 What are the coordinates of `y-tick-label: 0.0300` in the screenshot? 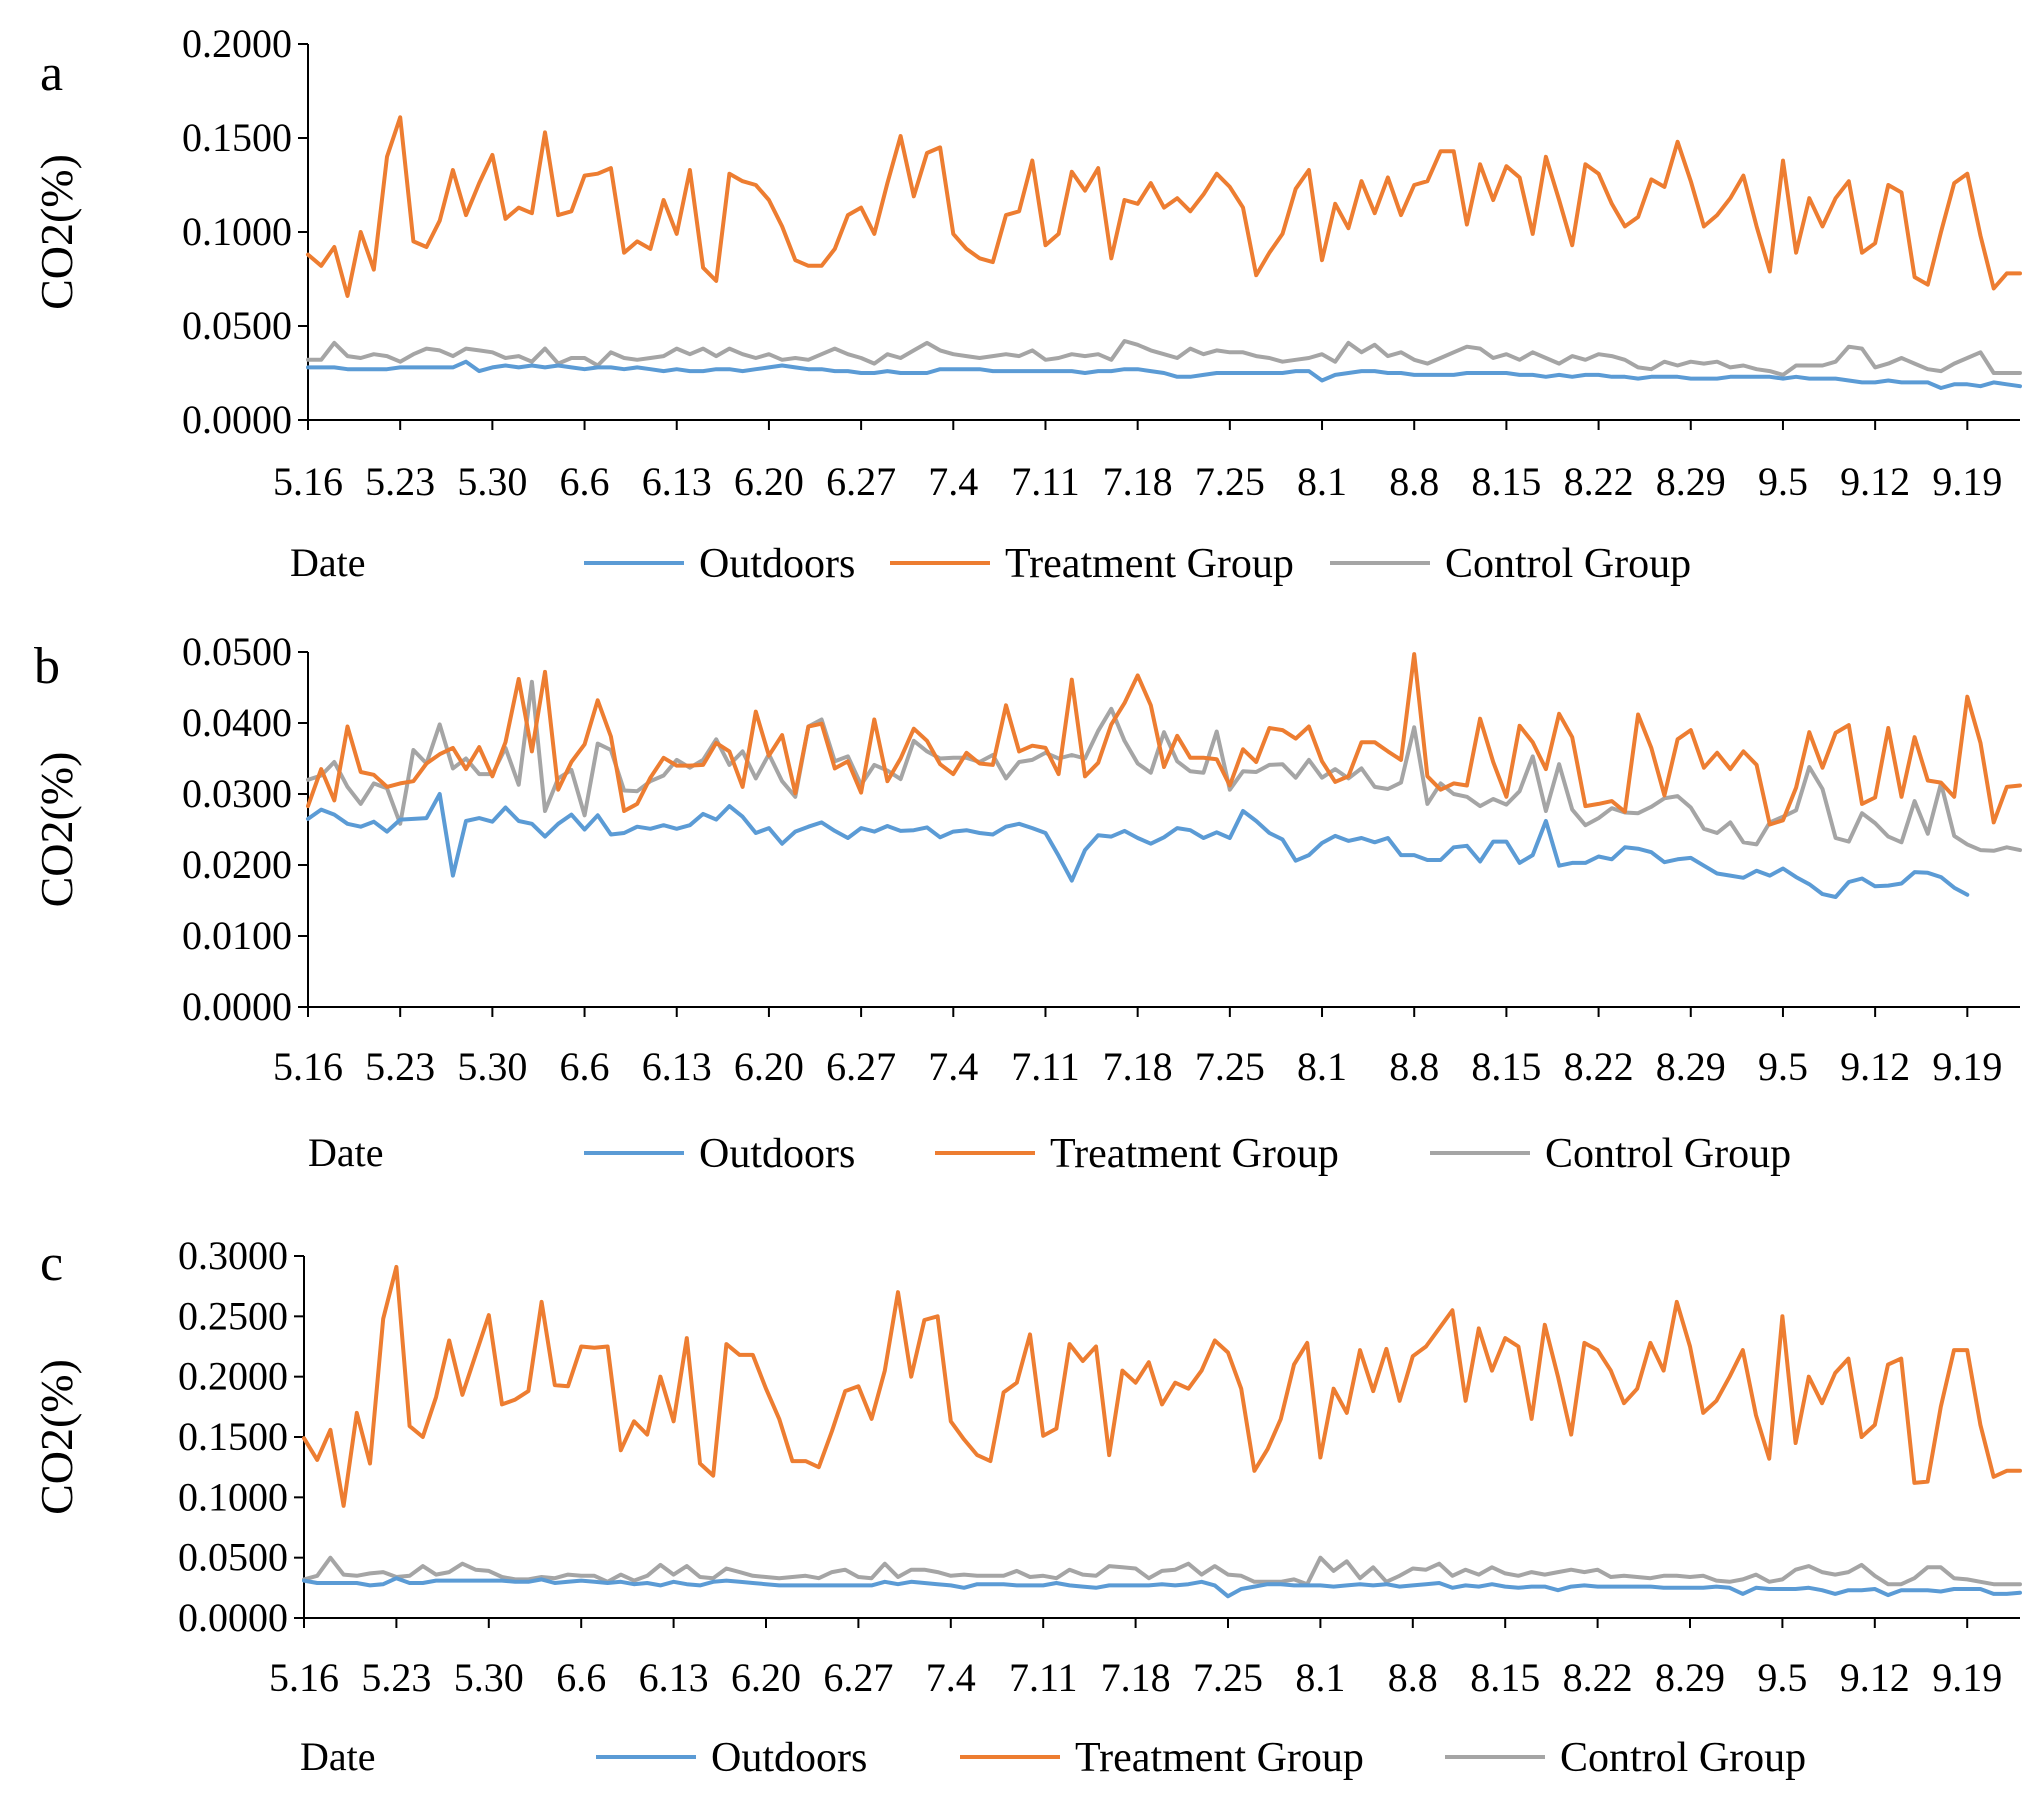 It's located at (237, 793).